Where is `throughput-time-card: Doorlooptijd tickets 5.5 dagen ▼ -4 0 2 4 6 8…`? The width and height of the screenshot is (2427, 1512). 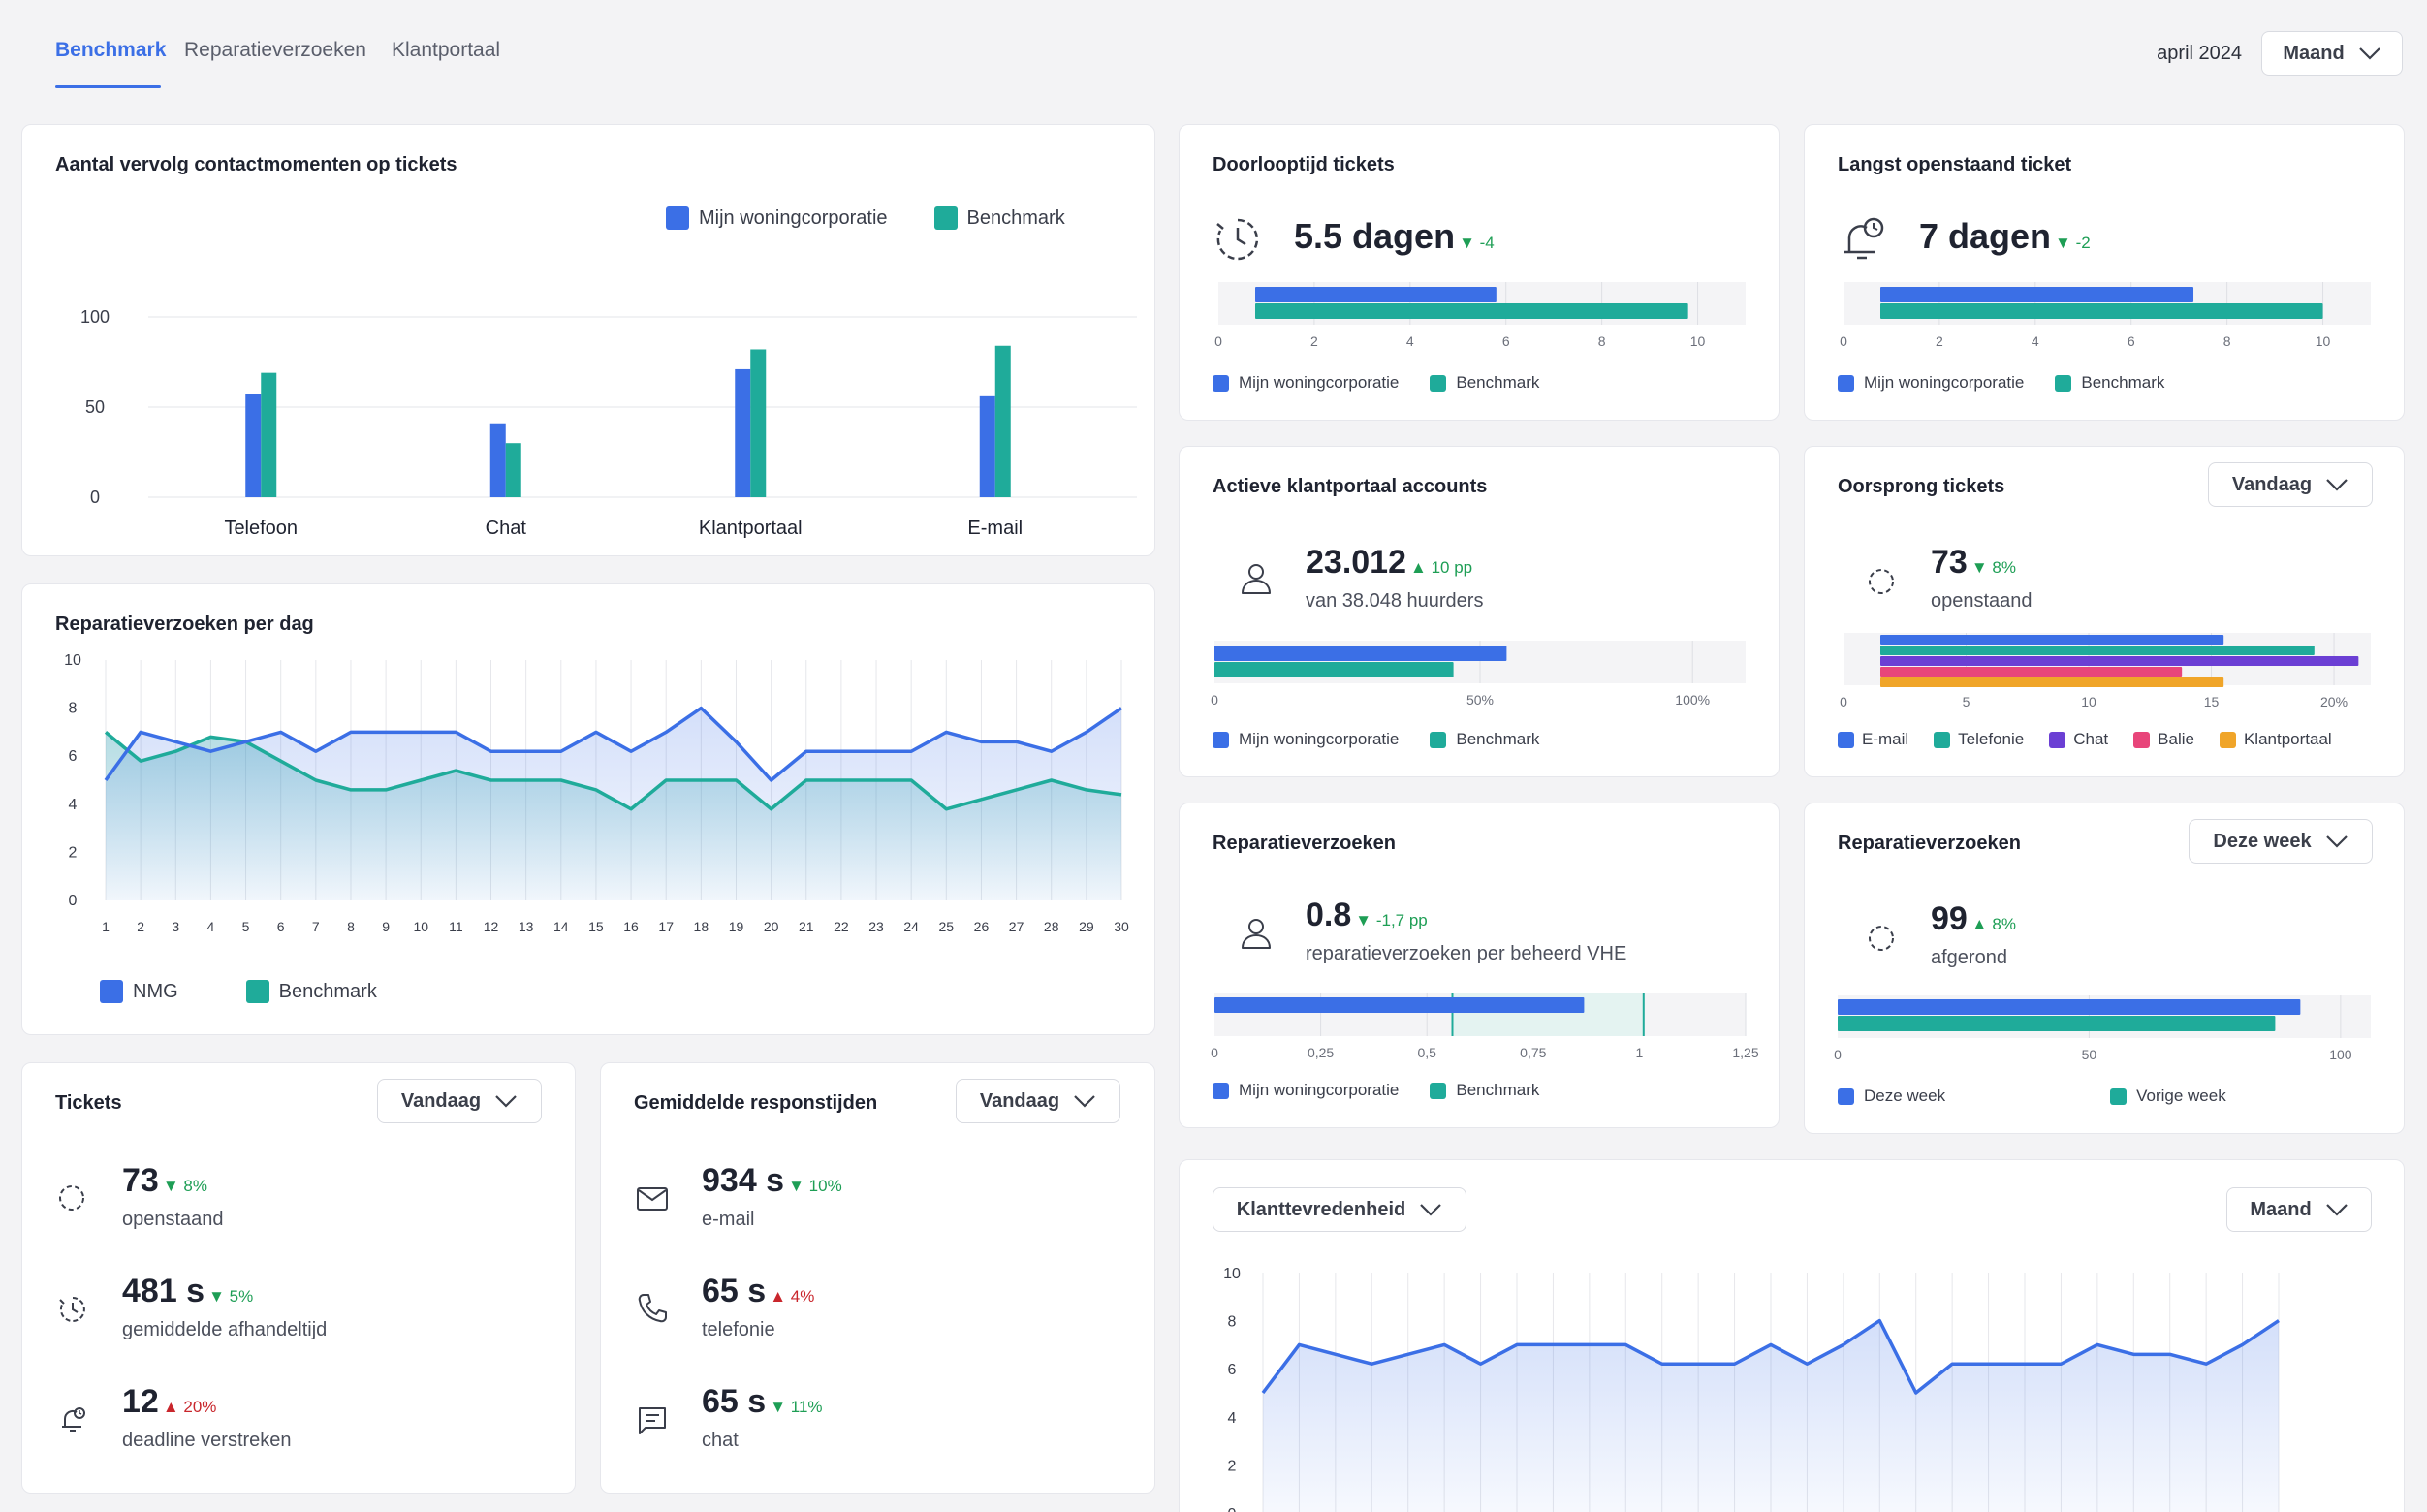
throughput-time-card: Doorlooptijd tickets 5.5 dagen ▼ -4 0 2 4 6 8… is located at coordinates (1479, 272).